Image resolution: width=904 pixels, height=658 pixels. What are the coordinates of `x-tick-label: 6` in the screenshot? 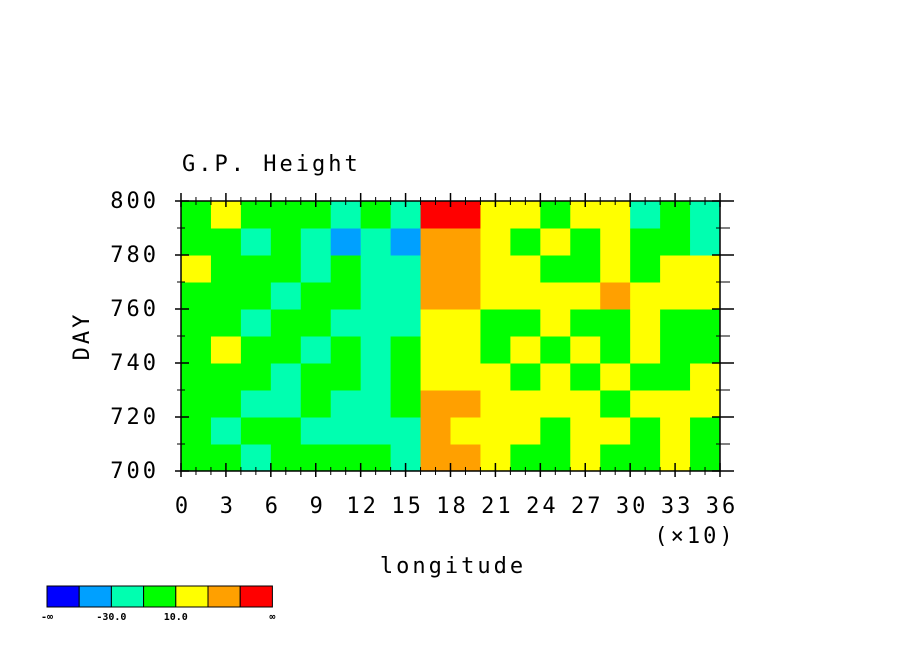 It's located at (273, 506).